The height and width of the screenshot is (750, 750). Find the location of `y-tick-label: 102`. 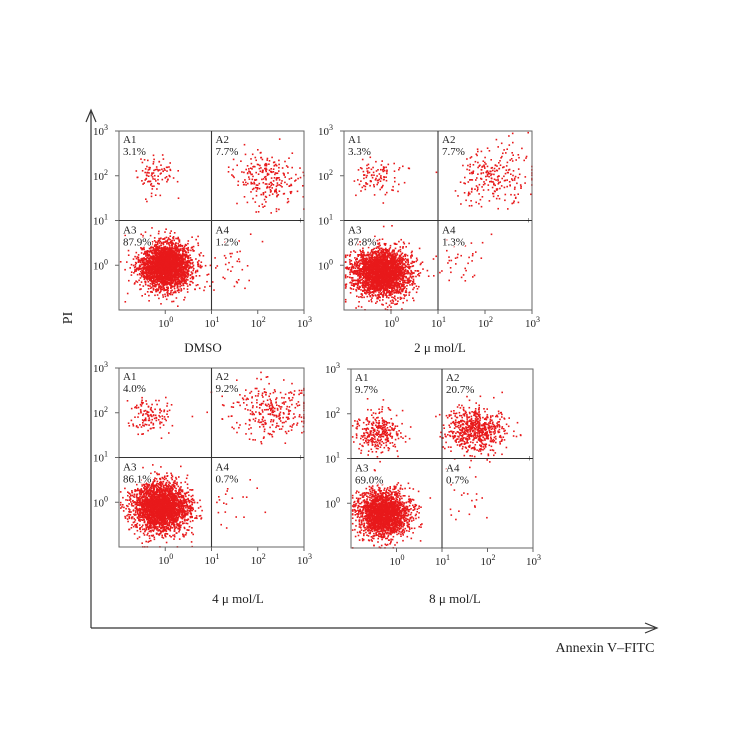

y-tick-label: 102 is located at coordinates (100, 175).